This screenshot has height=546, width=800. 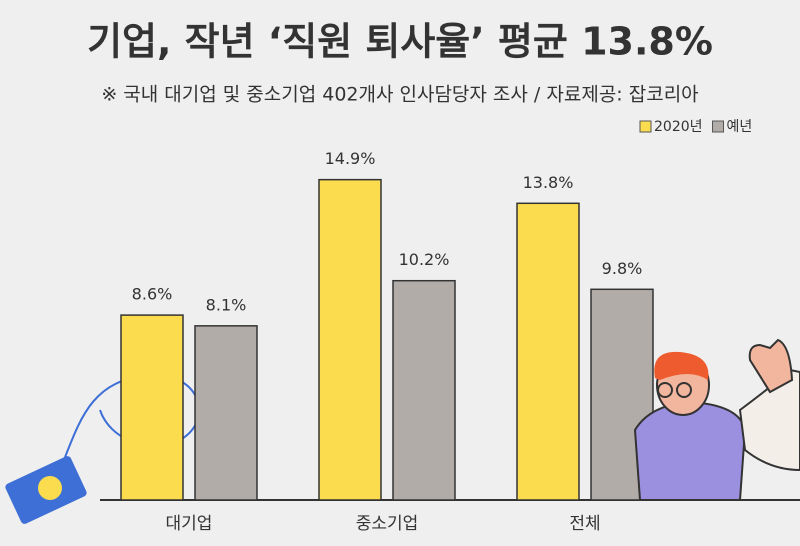 I want to click on x-tick-label: 대기업, so click(x=189, y=524).